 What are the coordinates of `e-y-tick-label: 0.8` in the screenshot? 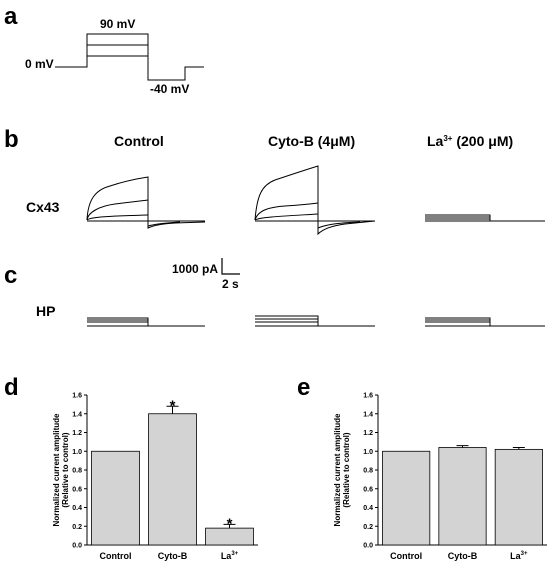 It's located at (368, 471).